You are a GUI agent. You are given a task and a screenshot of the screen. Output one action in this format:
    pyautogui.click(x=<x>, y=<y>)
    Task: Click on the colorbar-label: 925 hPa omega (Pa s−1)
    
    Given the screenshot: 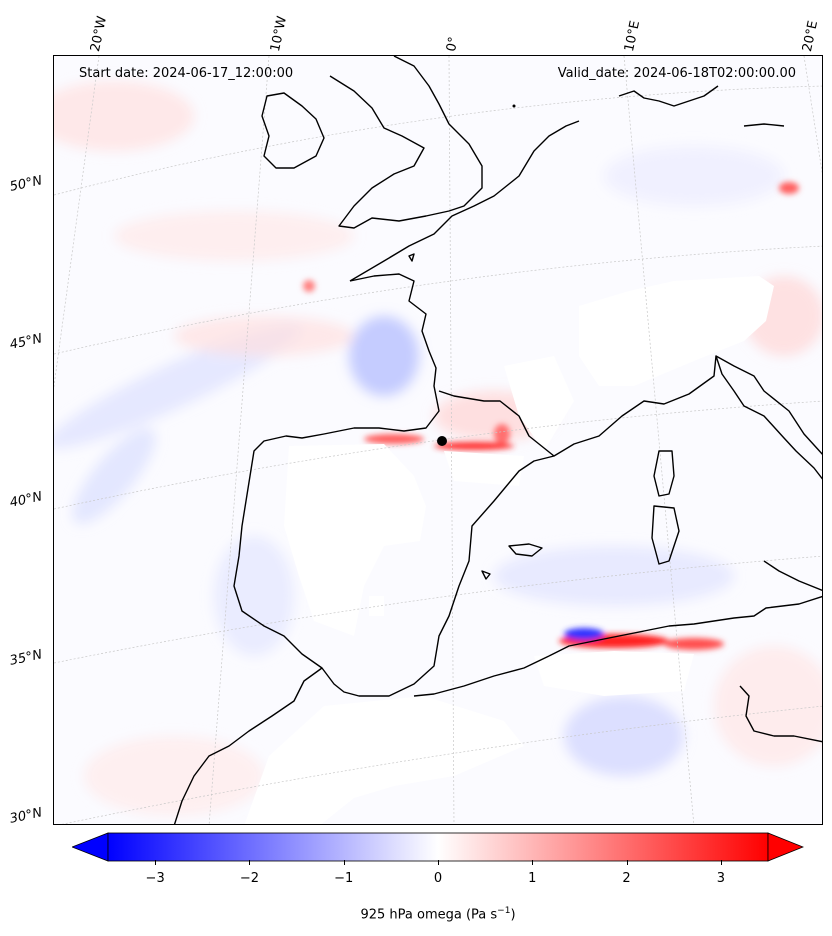 What is the action you would take?
    pyautogui.click(x=438, y=914)
    